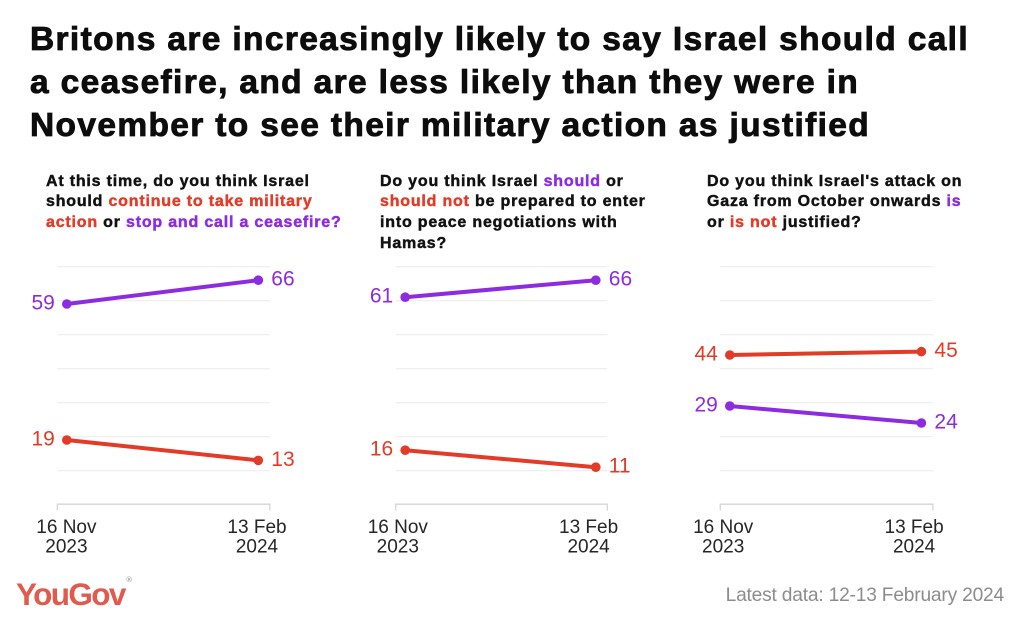  What do you see at coordinates (945, 350) in the screenshot?
I see `svg-text: 45` at bounding box center [945, 350].